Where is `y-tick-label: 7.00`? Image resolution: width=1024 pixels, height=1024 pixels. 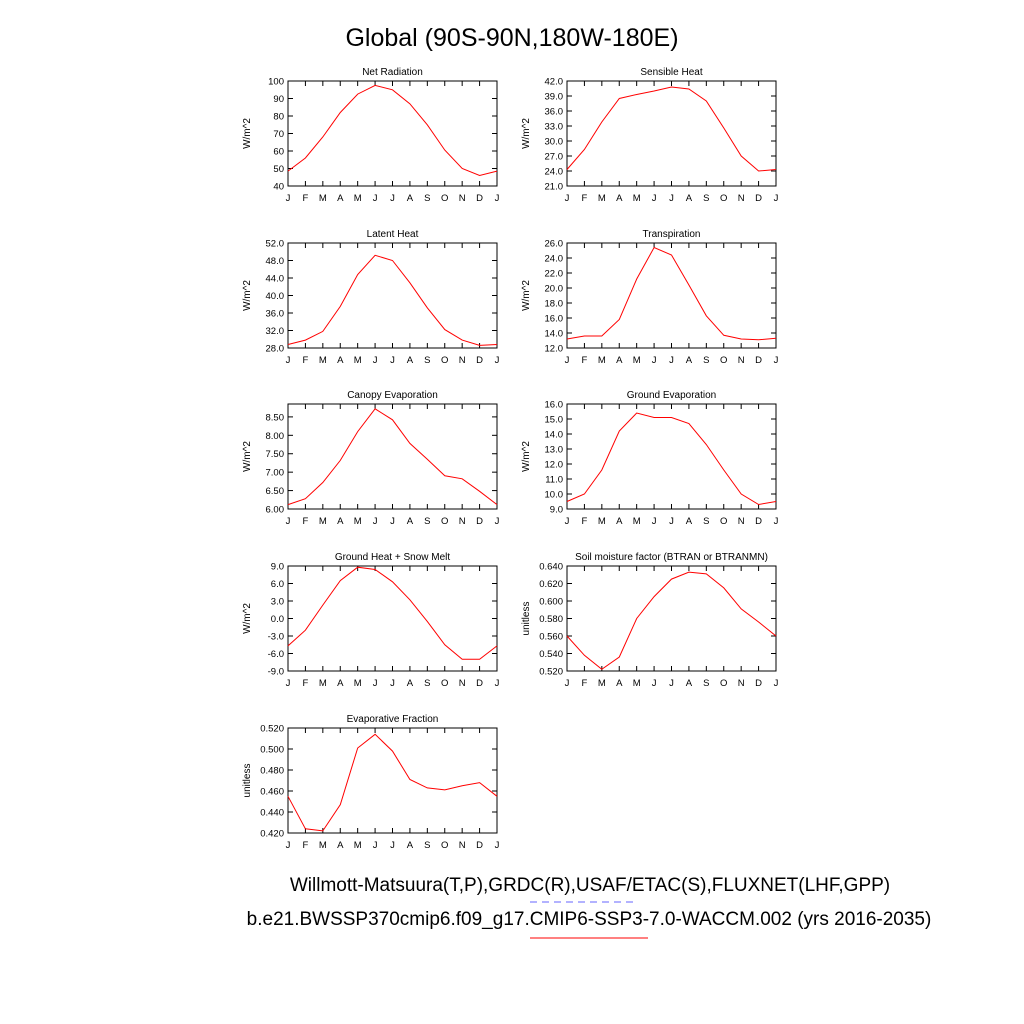
y-tick-label: 7.00 is located at coordinates (275, 473).